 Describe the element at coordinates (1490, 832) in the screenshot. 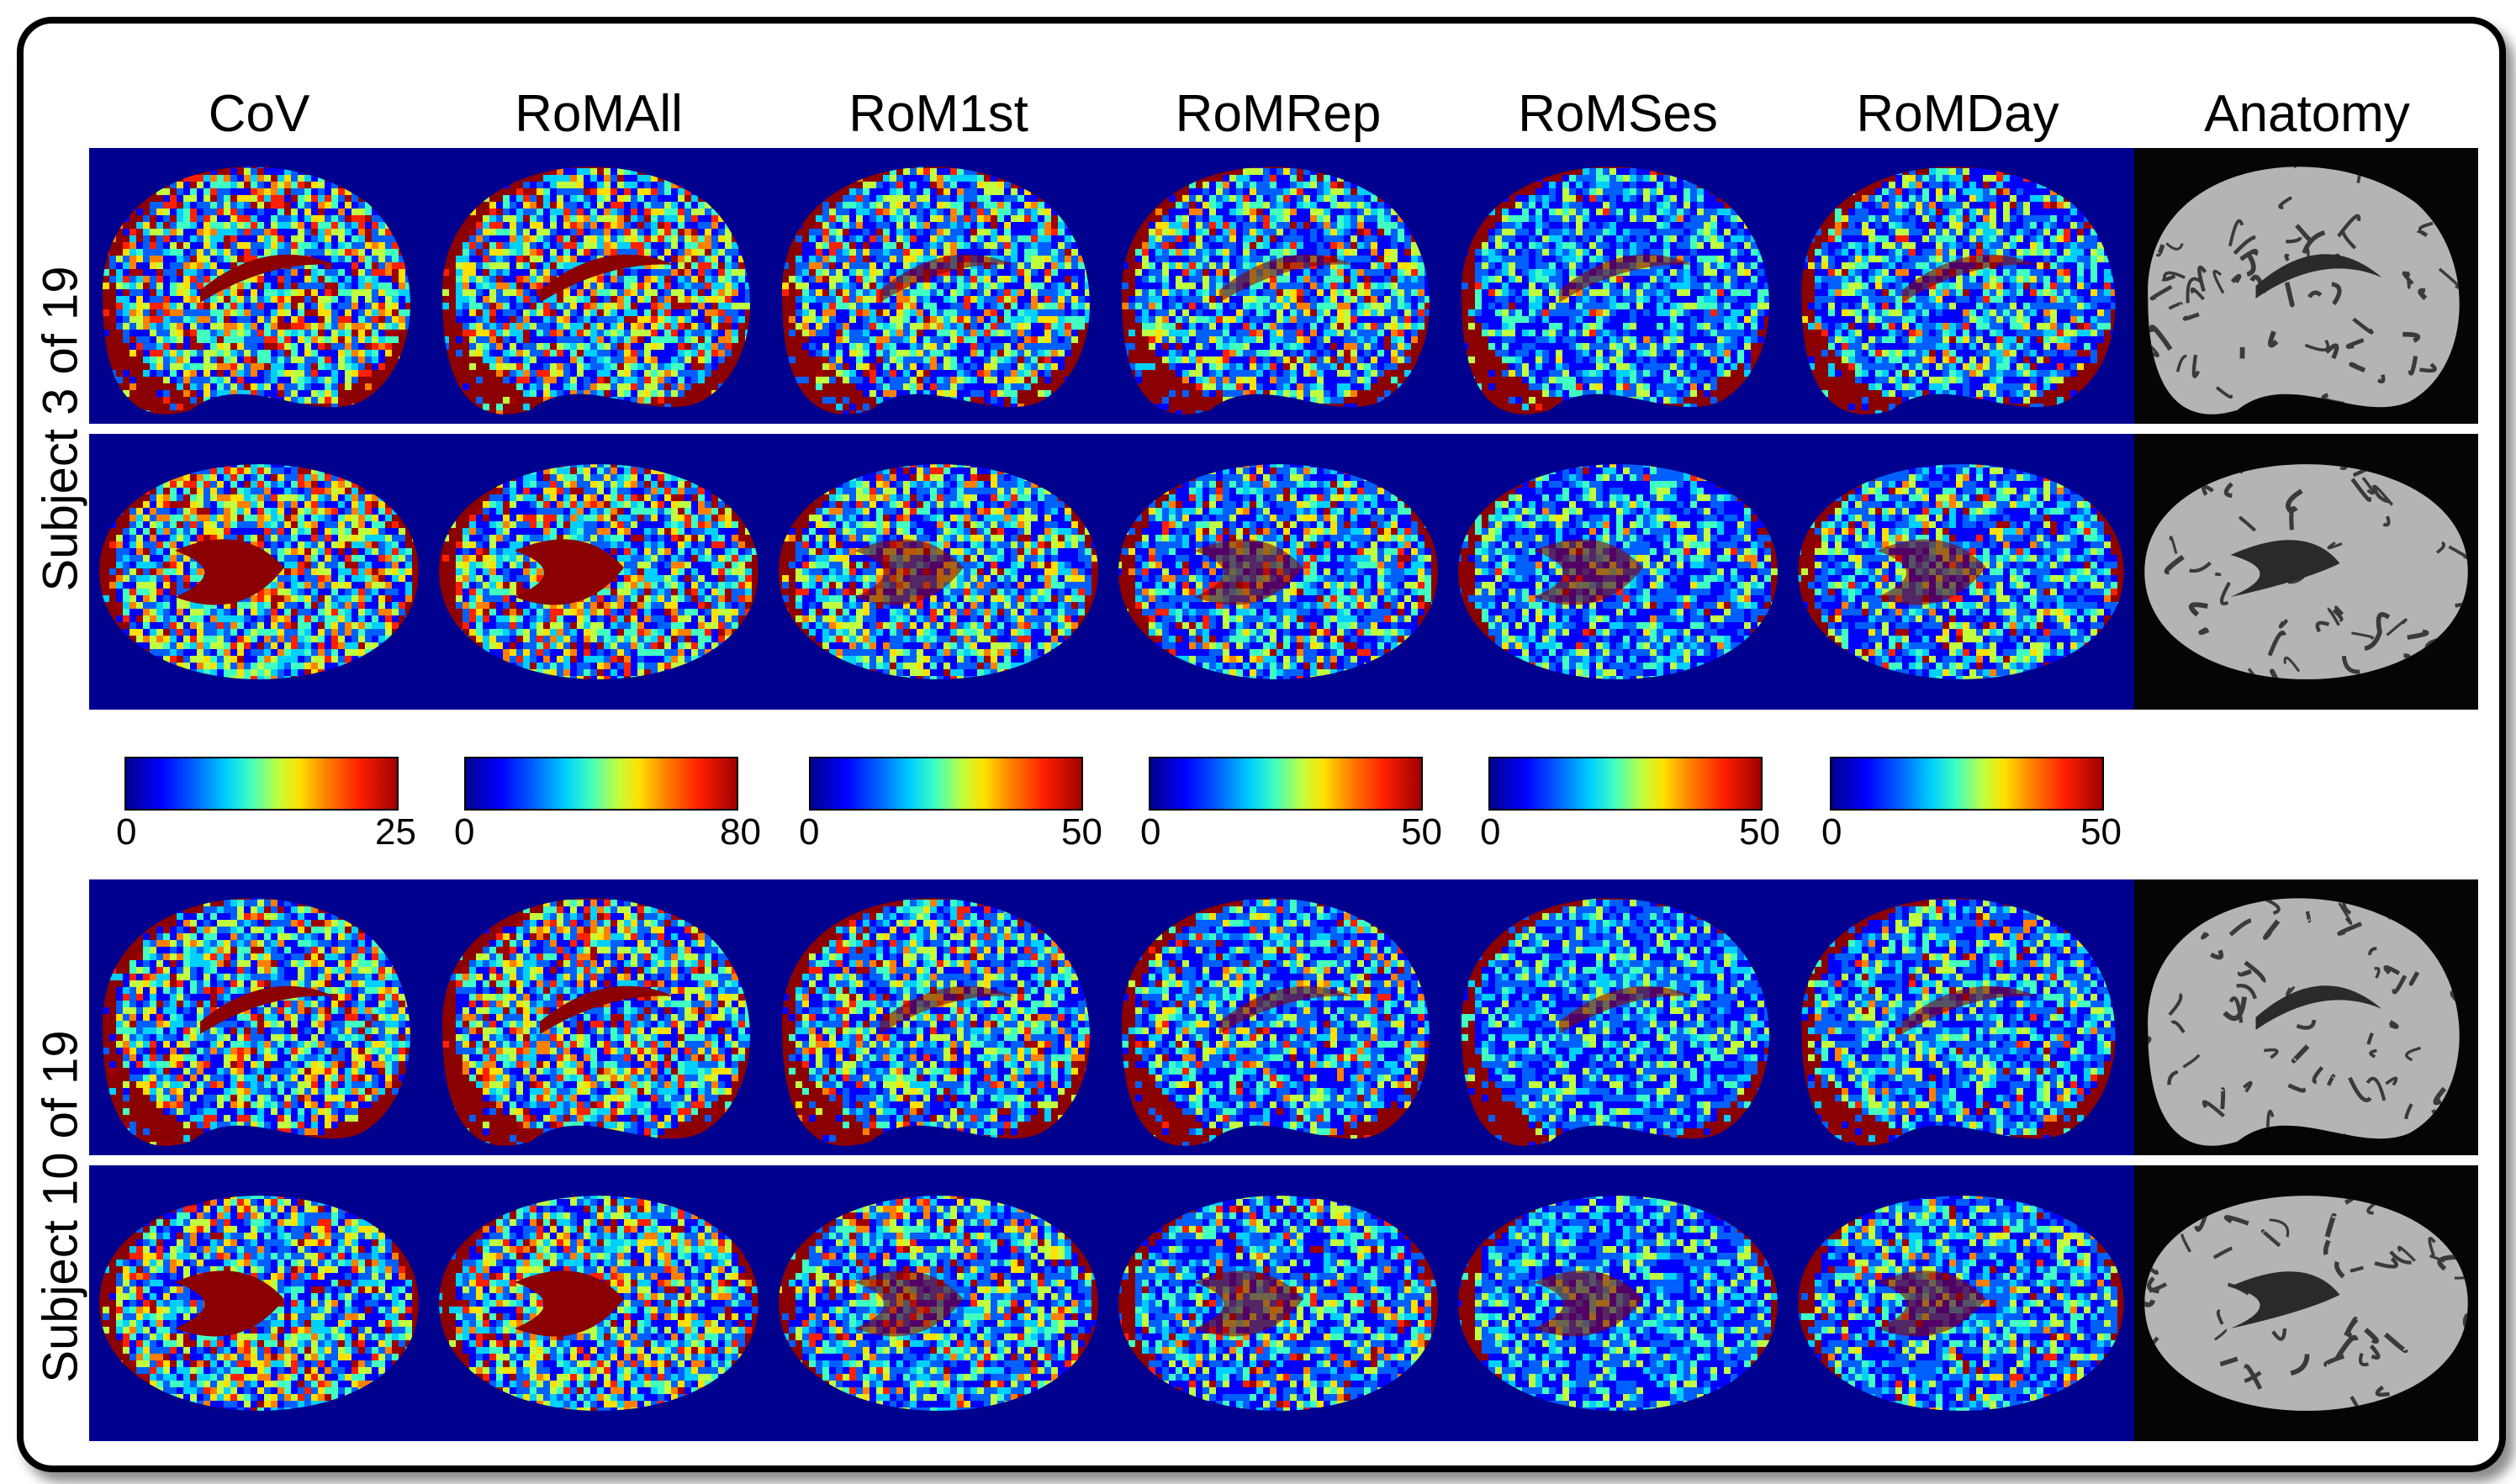

I see `colorbar-romses-min: 0` at that location.